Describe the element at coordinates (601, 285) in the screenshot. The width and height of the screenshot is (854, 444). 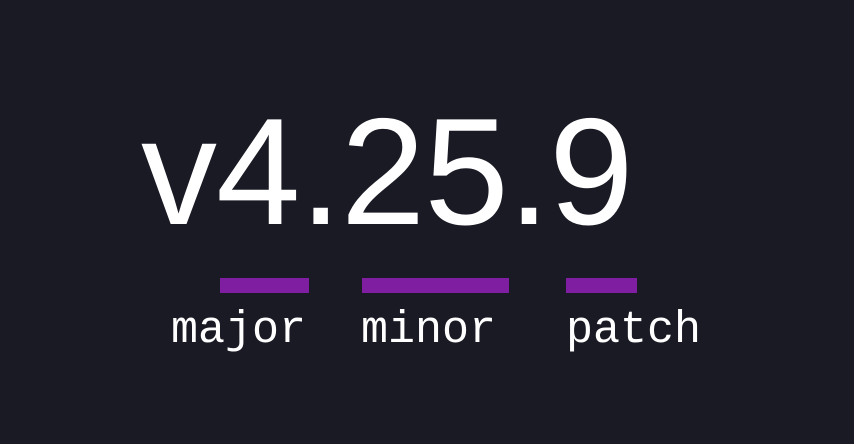
I see `patch-underline` at that location.